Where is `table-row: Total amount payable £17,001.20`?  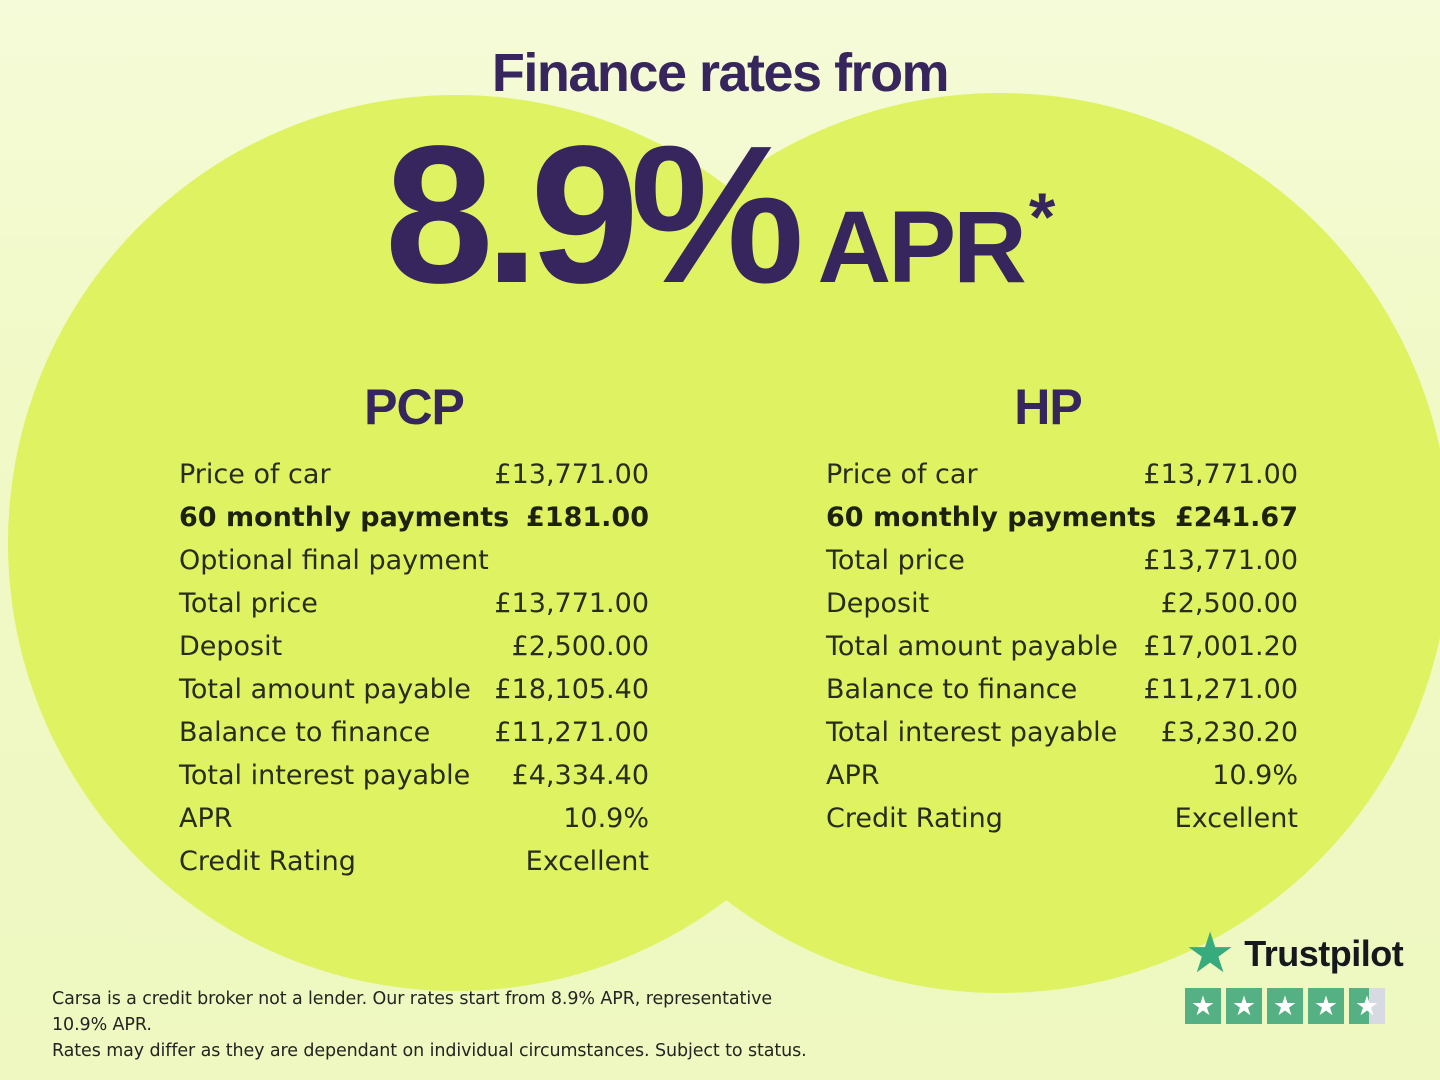
table-row: Total amount payable £17,001.20 is located at coordinates (1062, 646).